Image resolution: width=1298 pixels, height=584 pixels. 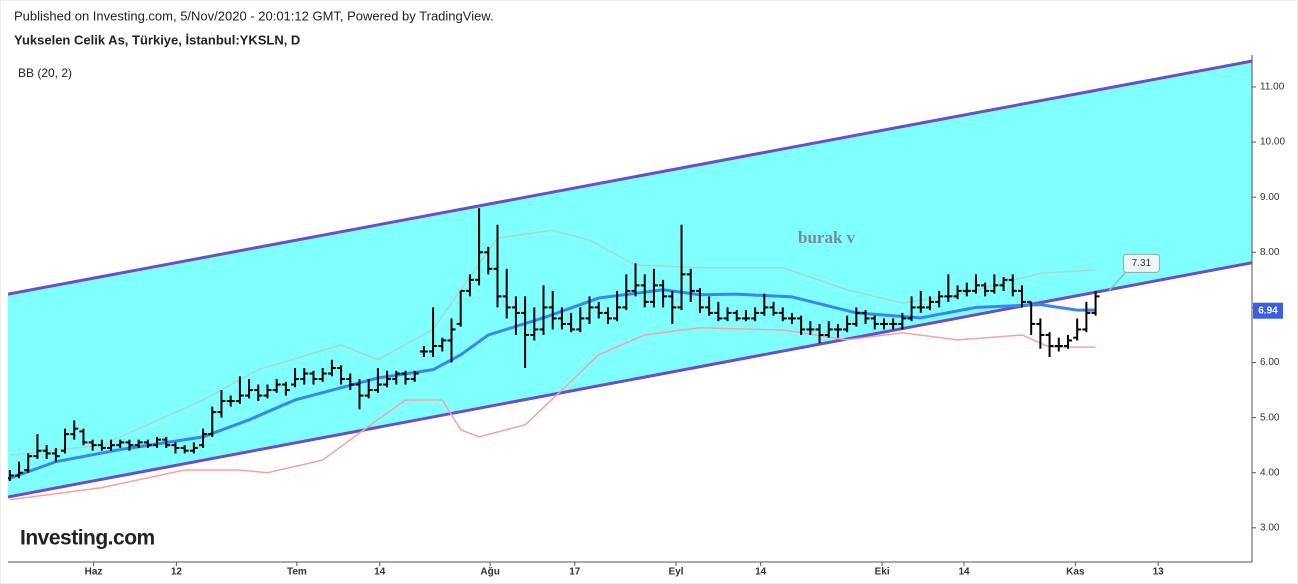 I want to click on y-tick-label: 10.00, so click(x=1272, y=142).